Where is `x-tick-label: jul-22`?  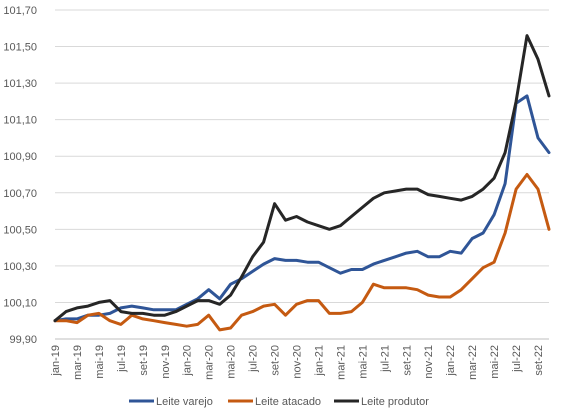
x-tick-label: jul-22 is located at coordinates (517, 359).